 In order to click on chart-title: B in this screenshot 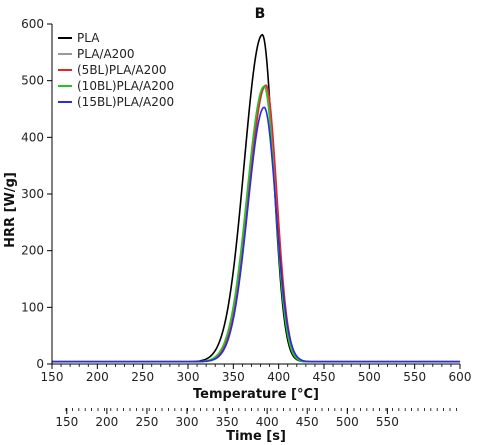, I will do `click(260, 14)`.